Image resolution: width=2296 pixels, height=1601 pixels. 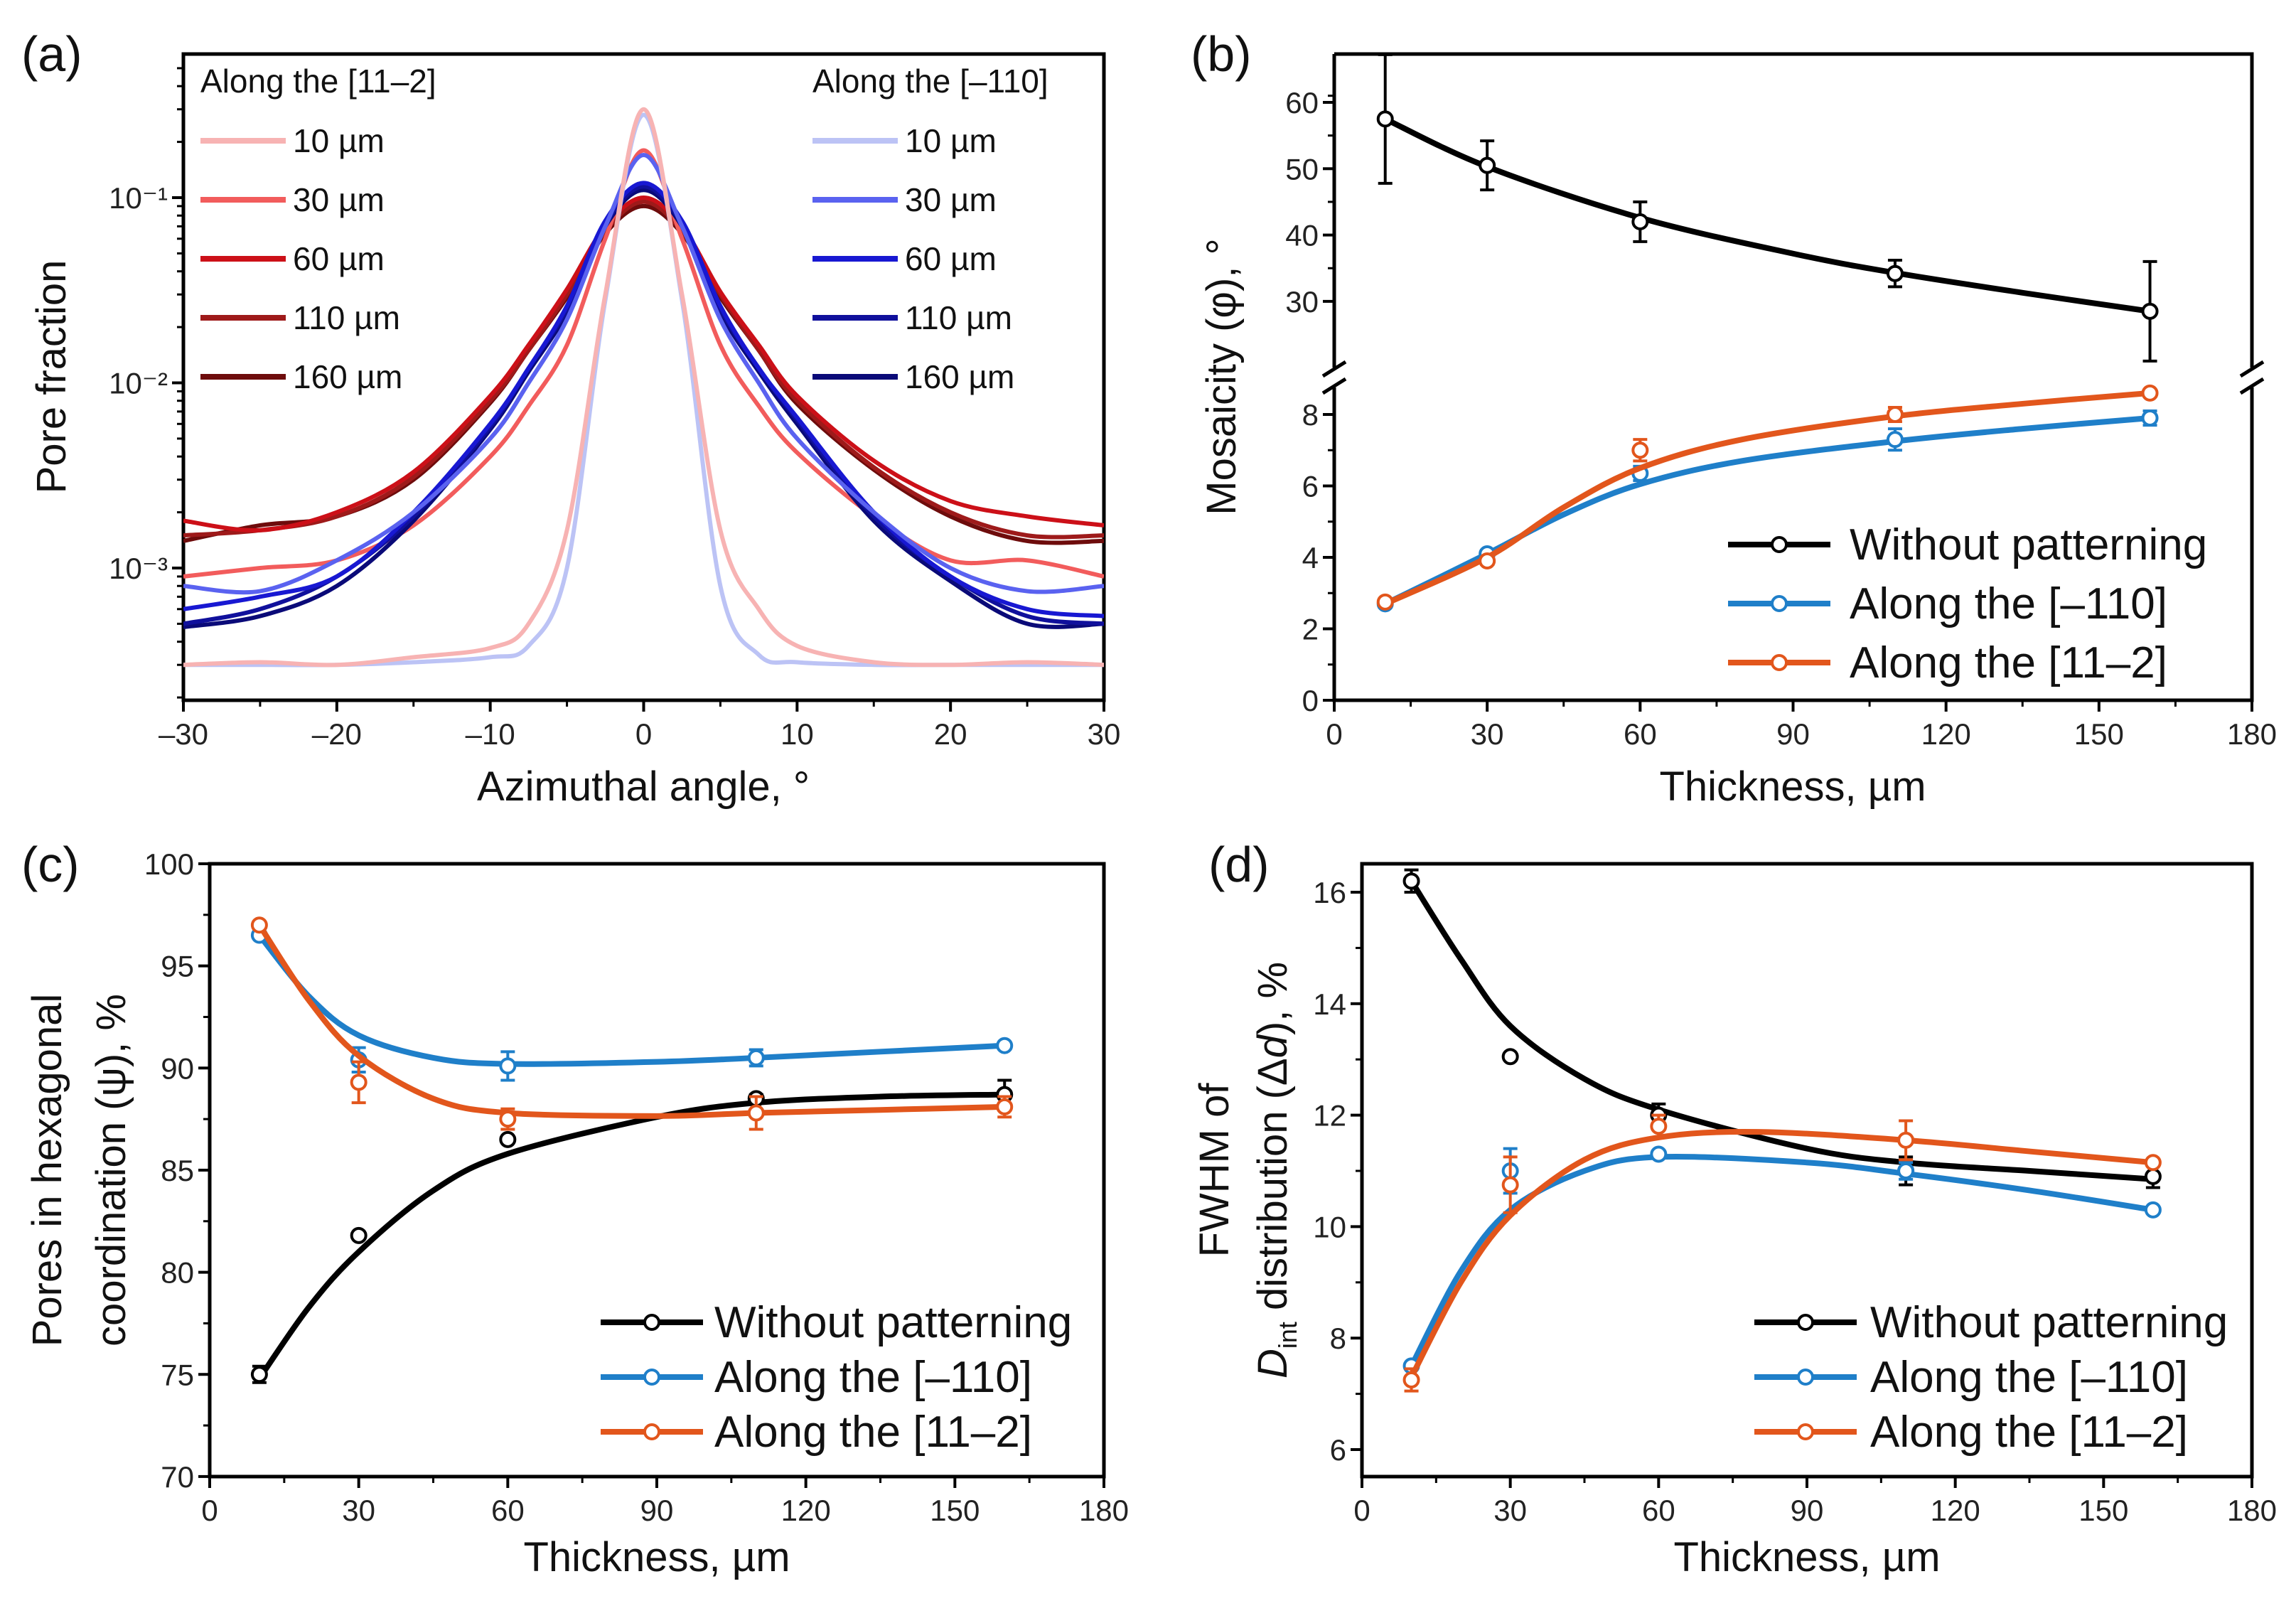 What do you see at coordinates (1287, 1335) in the screenshot?
I see `y-label-d-subscript: int` at bounding box center [1287, 1335].